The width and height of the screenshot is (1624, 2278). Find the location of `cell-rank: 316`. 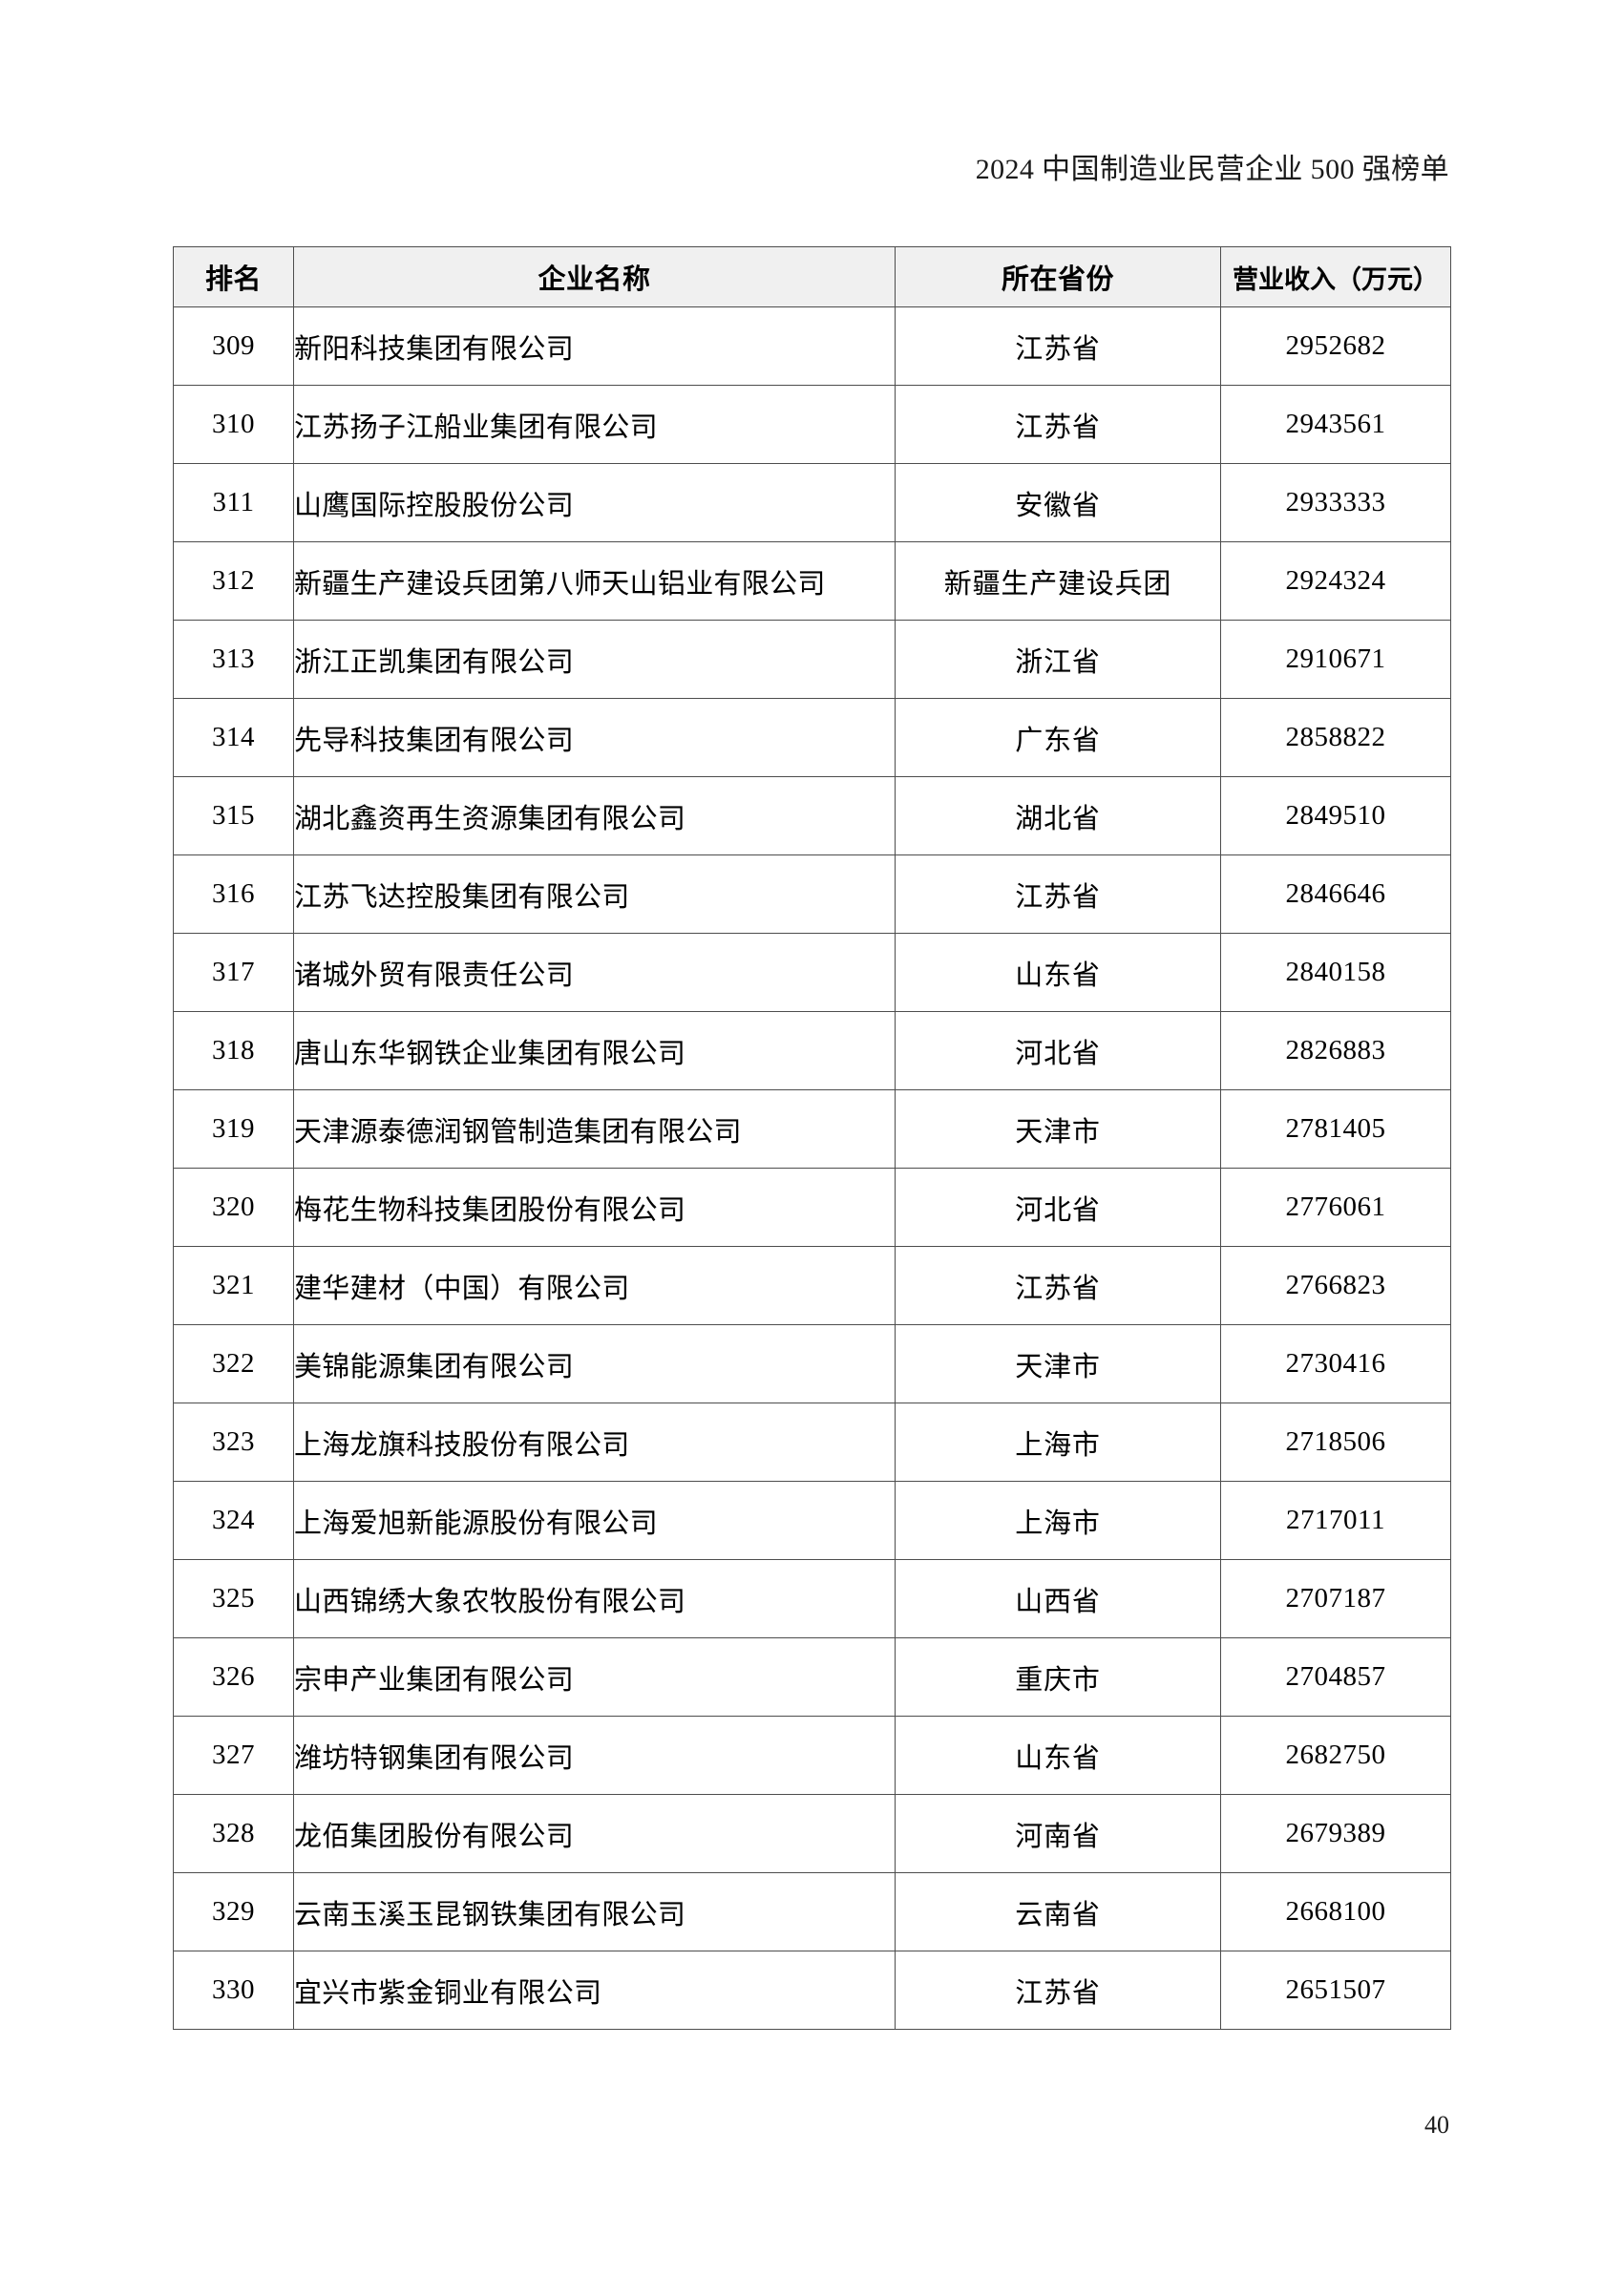

cell-rank: 316 is located at coordinates (233, 894).